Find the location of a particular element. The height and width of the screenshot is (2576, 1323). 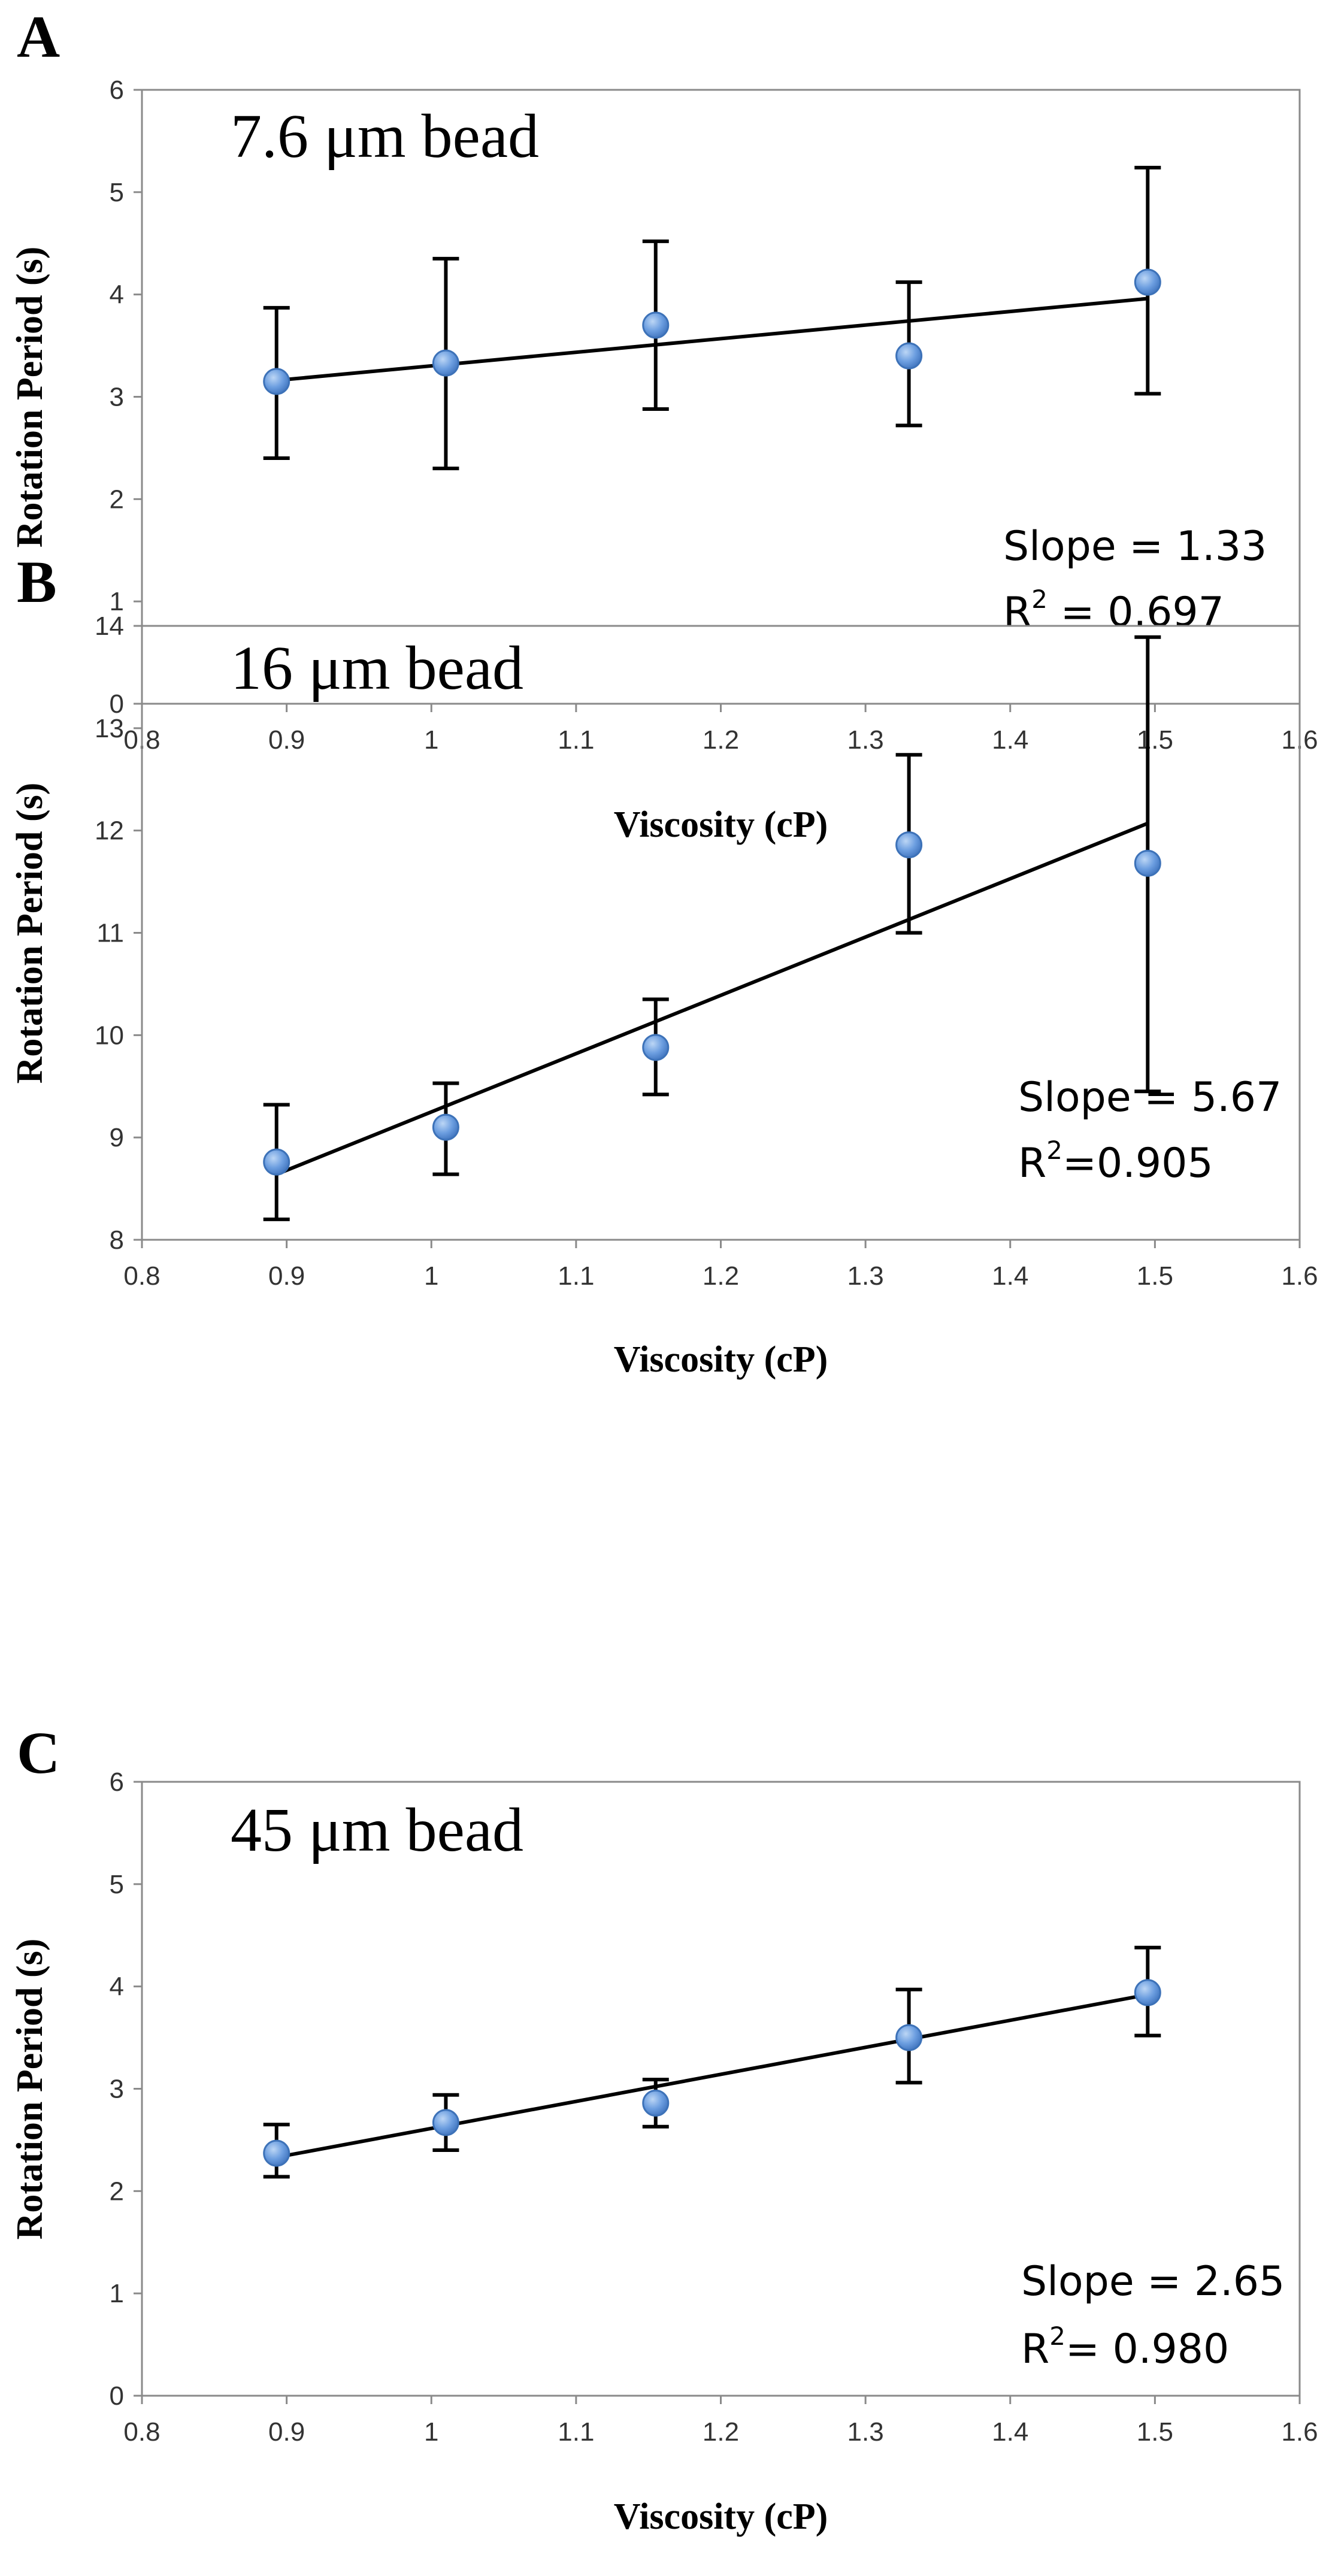

chart-title: 45 μm bead is located at coordinates (377, 1830).